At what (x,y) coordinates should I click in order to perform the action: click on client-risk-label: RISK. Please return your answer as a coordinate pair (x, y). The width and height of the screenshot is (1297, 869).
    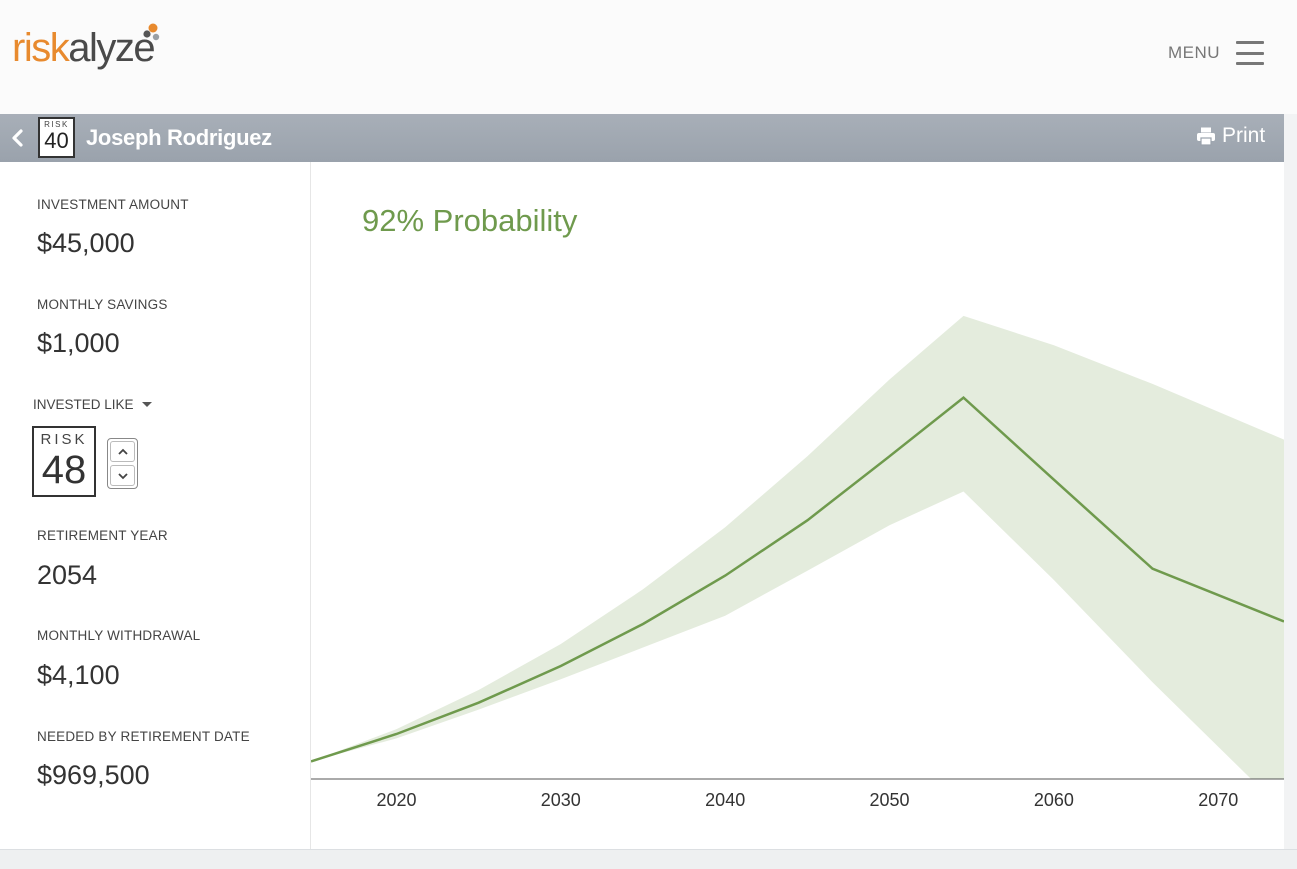
    Looking at the image, I should click on (56, 124).